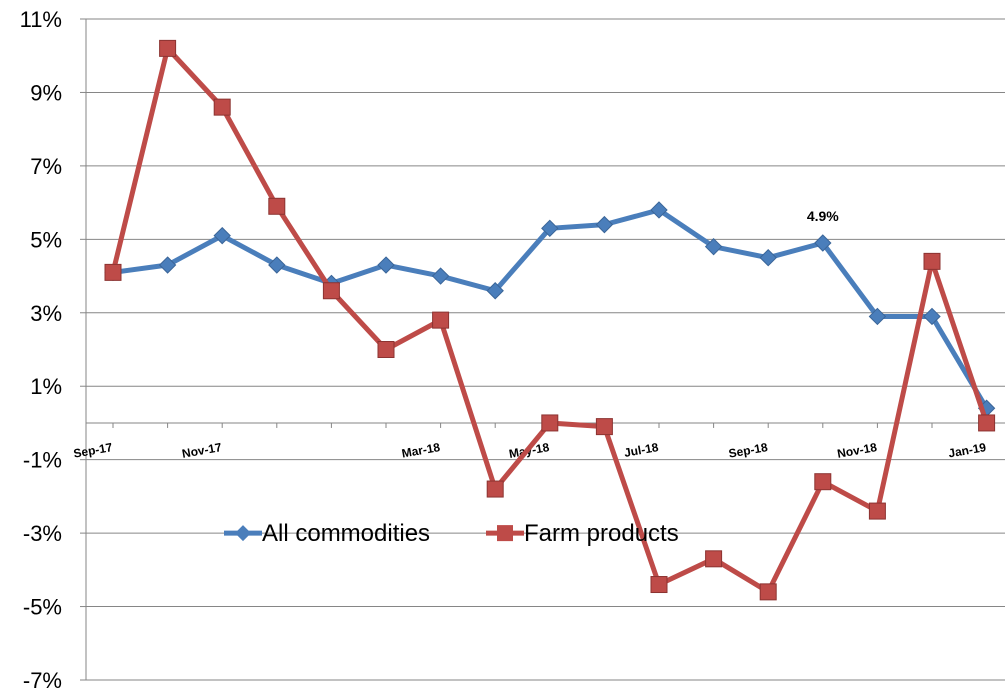 This screenshot has height=692, width=1005. What do you see at coordinates (749, 450) in the screenshot?
I see `x-tick-label: Sep-18` at bounding box center [749, 450].